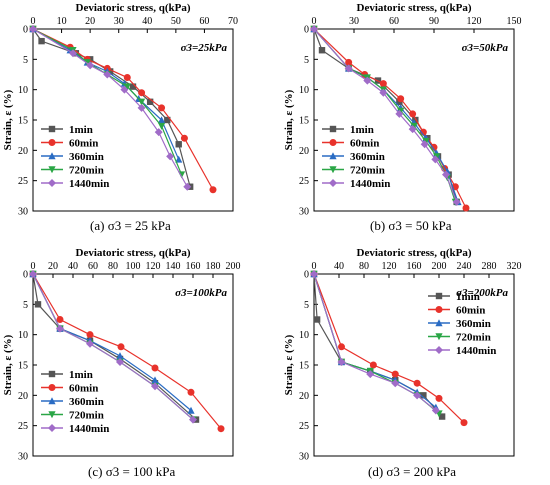 The image size is (550, 485). What do you see at coordinates (176, 21) in the screenshot?
I see `x-tick-label: 50` at bounding box center [176, 21].